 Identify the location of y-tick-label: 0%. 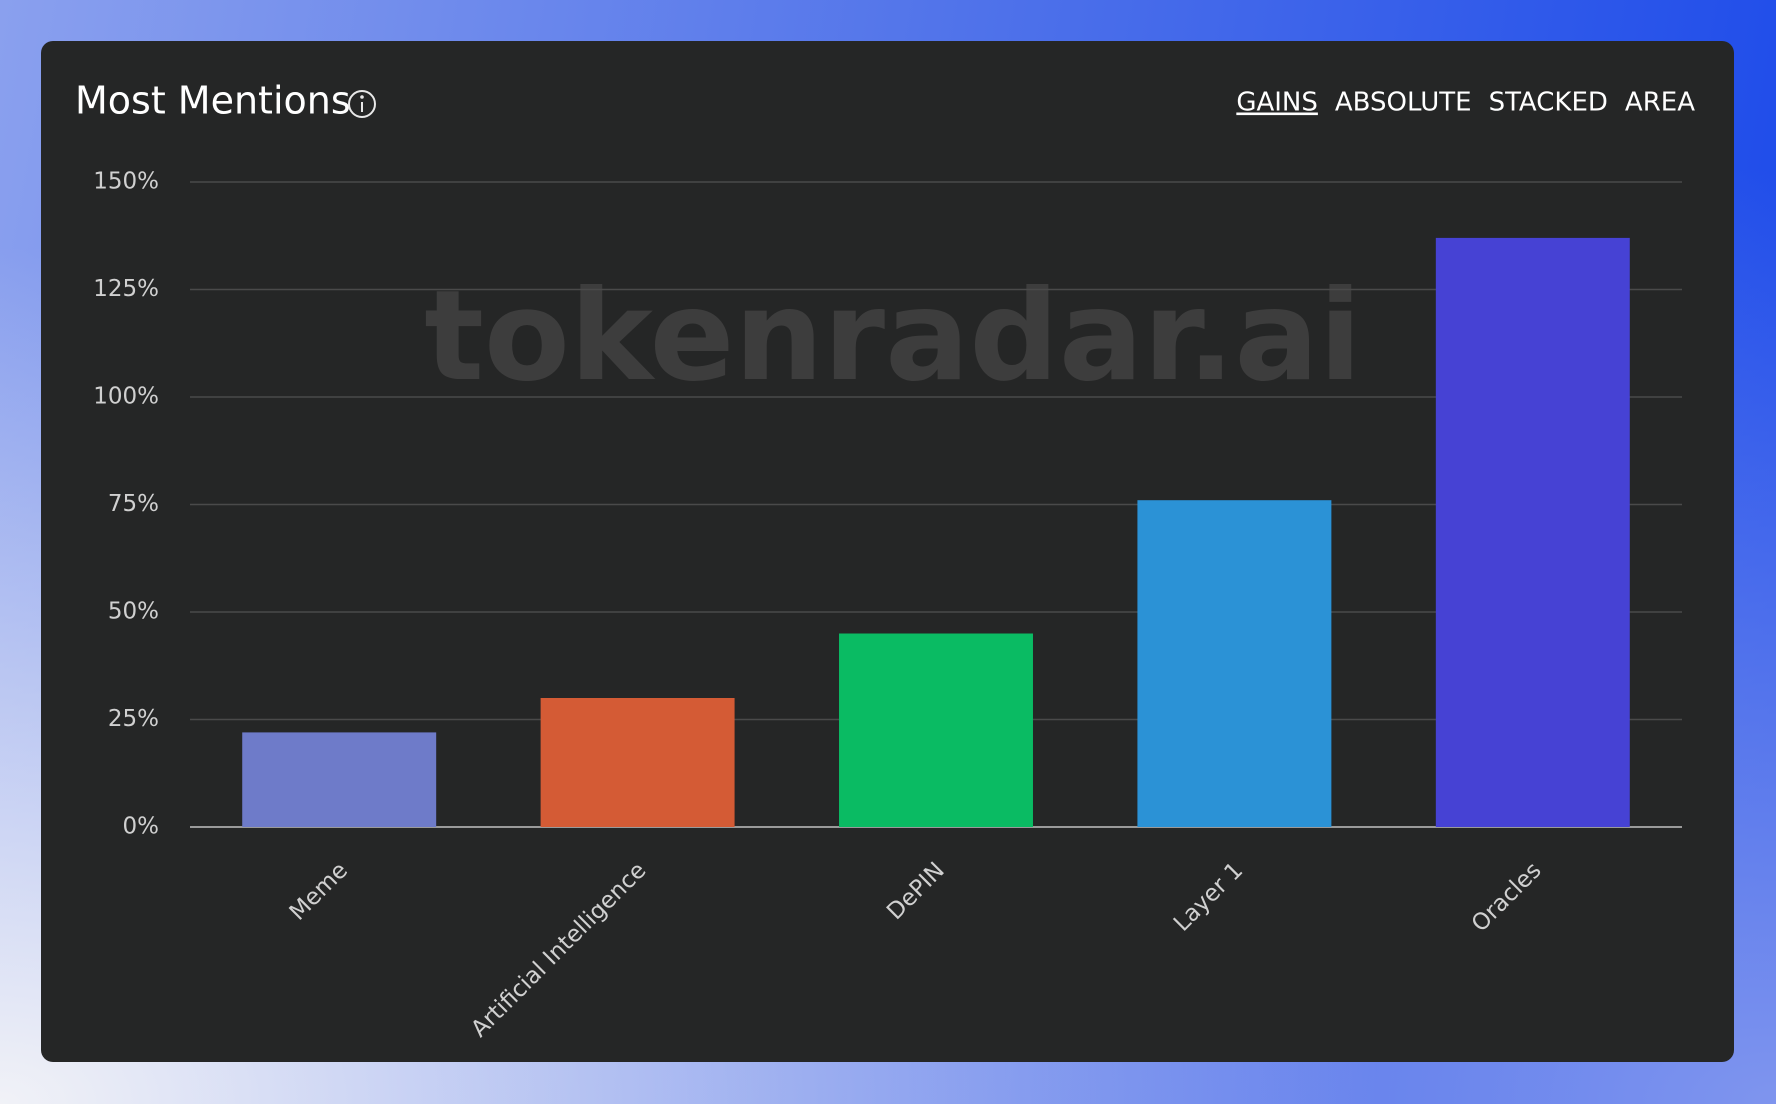
(141, 827).